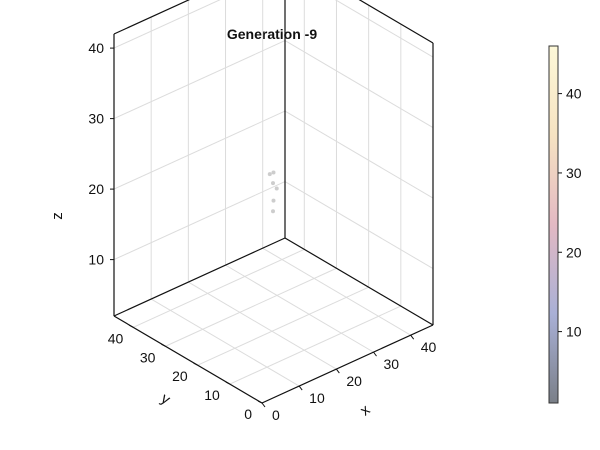 The height and width of the screenshot is (450, 600). I want to click on colorbar-tick-label: 10, so click(574, 332).